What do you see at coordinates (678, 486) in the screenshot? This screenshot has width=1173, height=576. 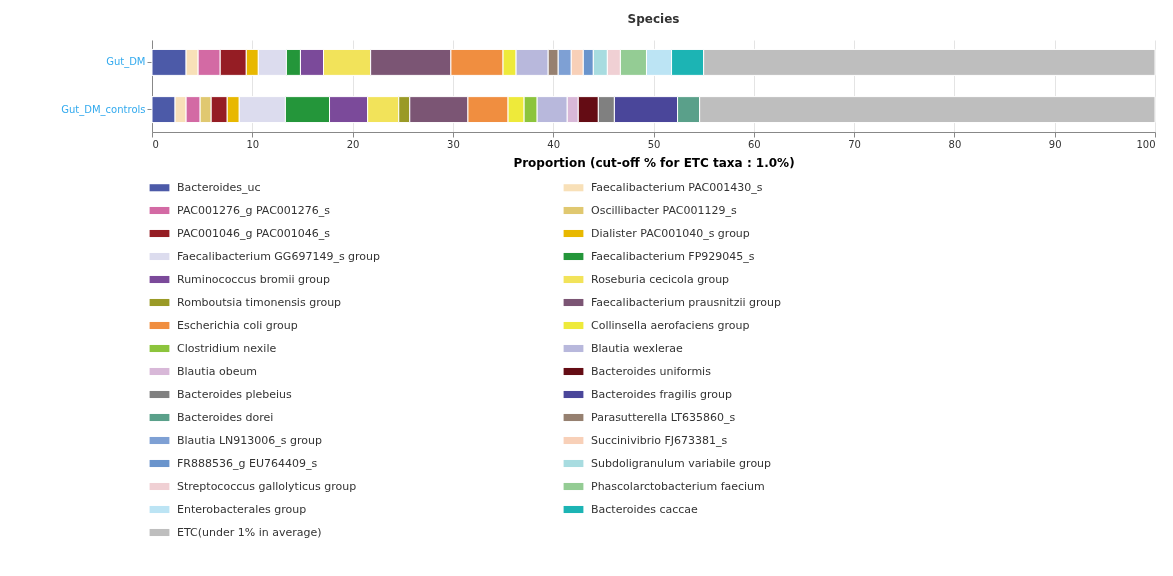 I see `legend-label: Phascolarctobacterium faecium` at bounding box center [678, 486].